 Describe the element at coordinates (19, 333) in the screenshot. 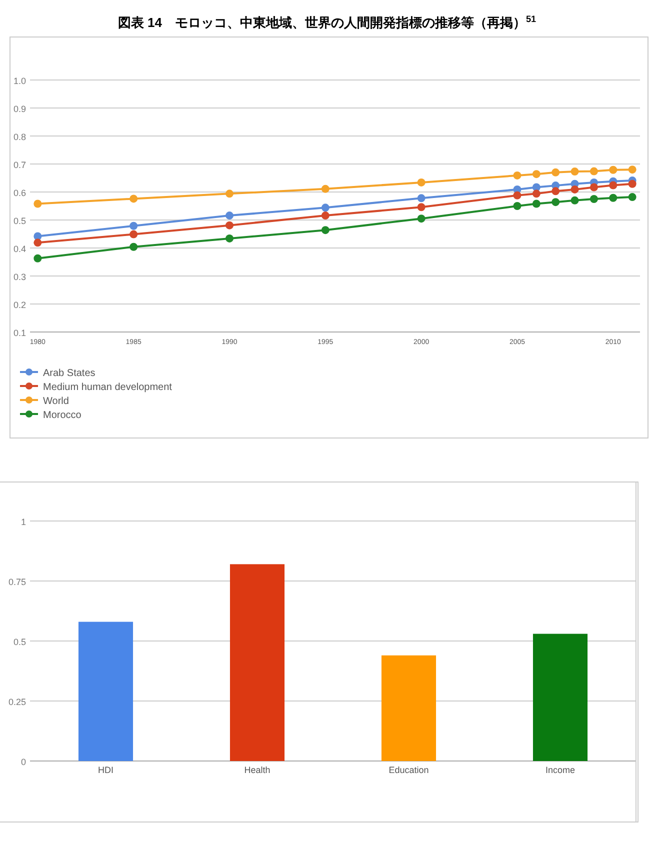

I see `y-tick-label: 0.1` at that location.